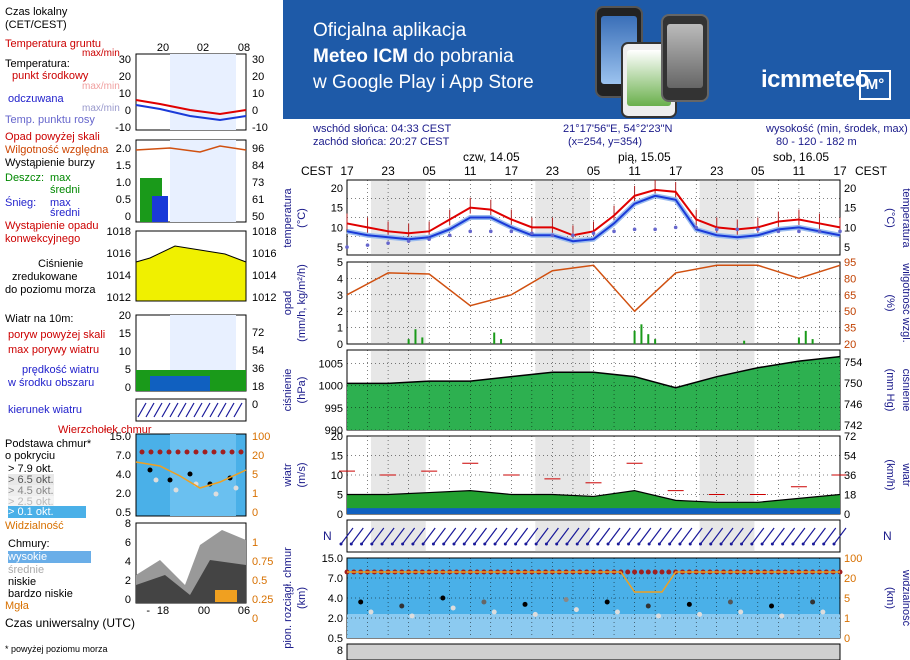 This screenshot has width=910, height=660. What do you see at coordinates (262, 562) in the screenshot?
I see `legend-fog-tick: 0.75` at bounding box center [262, 562].